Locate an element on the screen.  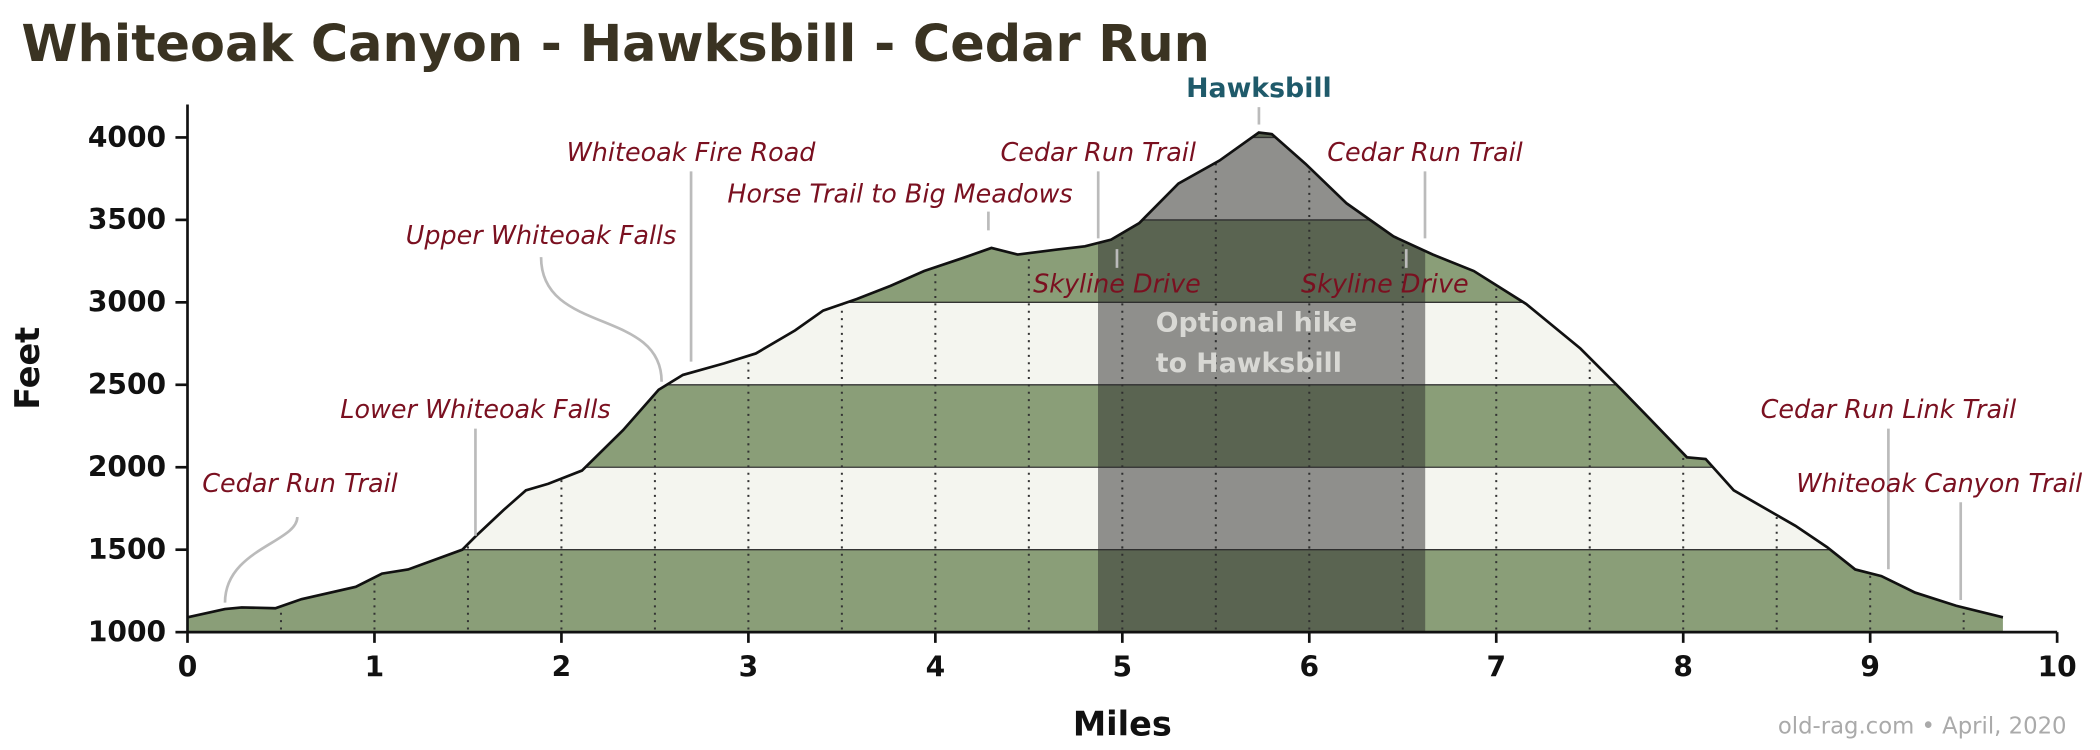
y-tick-label: 3500 is located at coordinates (127, 219).